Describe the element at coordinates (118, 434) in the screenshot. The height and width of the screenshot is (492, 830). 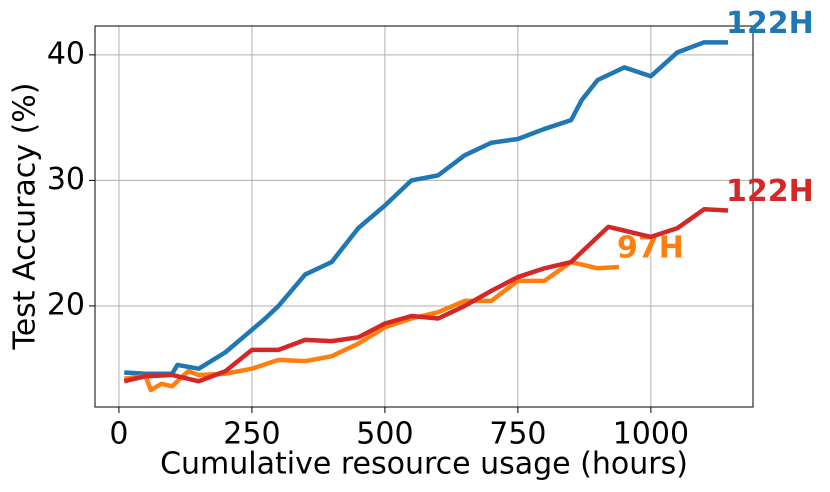
I see `x-tick-label: 0` at that location.